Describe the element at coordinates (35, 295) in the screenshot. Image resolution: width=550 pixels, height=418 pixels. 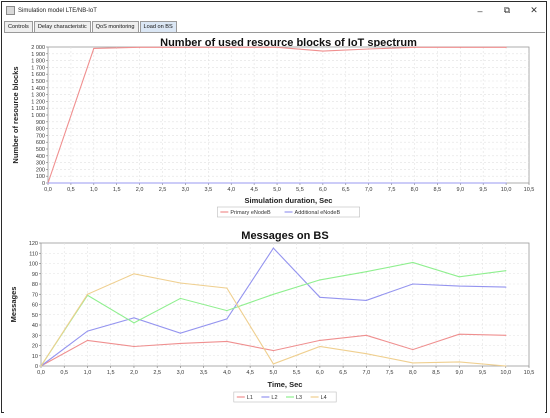
I see `bottom-ytick-label: 70` at that location.